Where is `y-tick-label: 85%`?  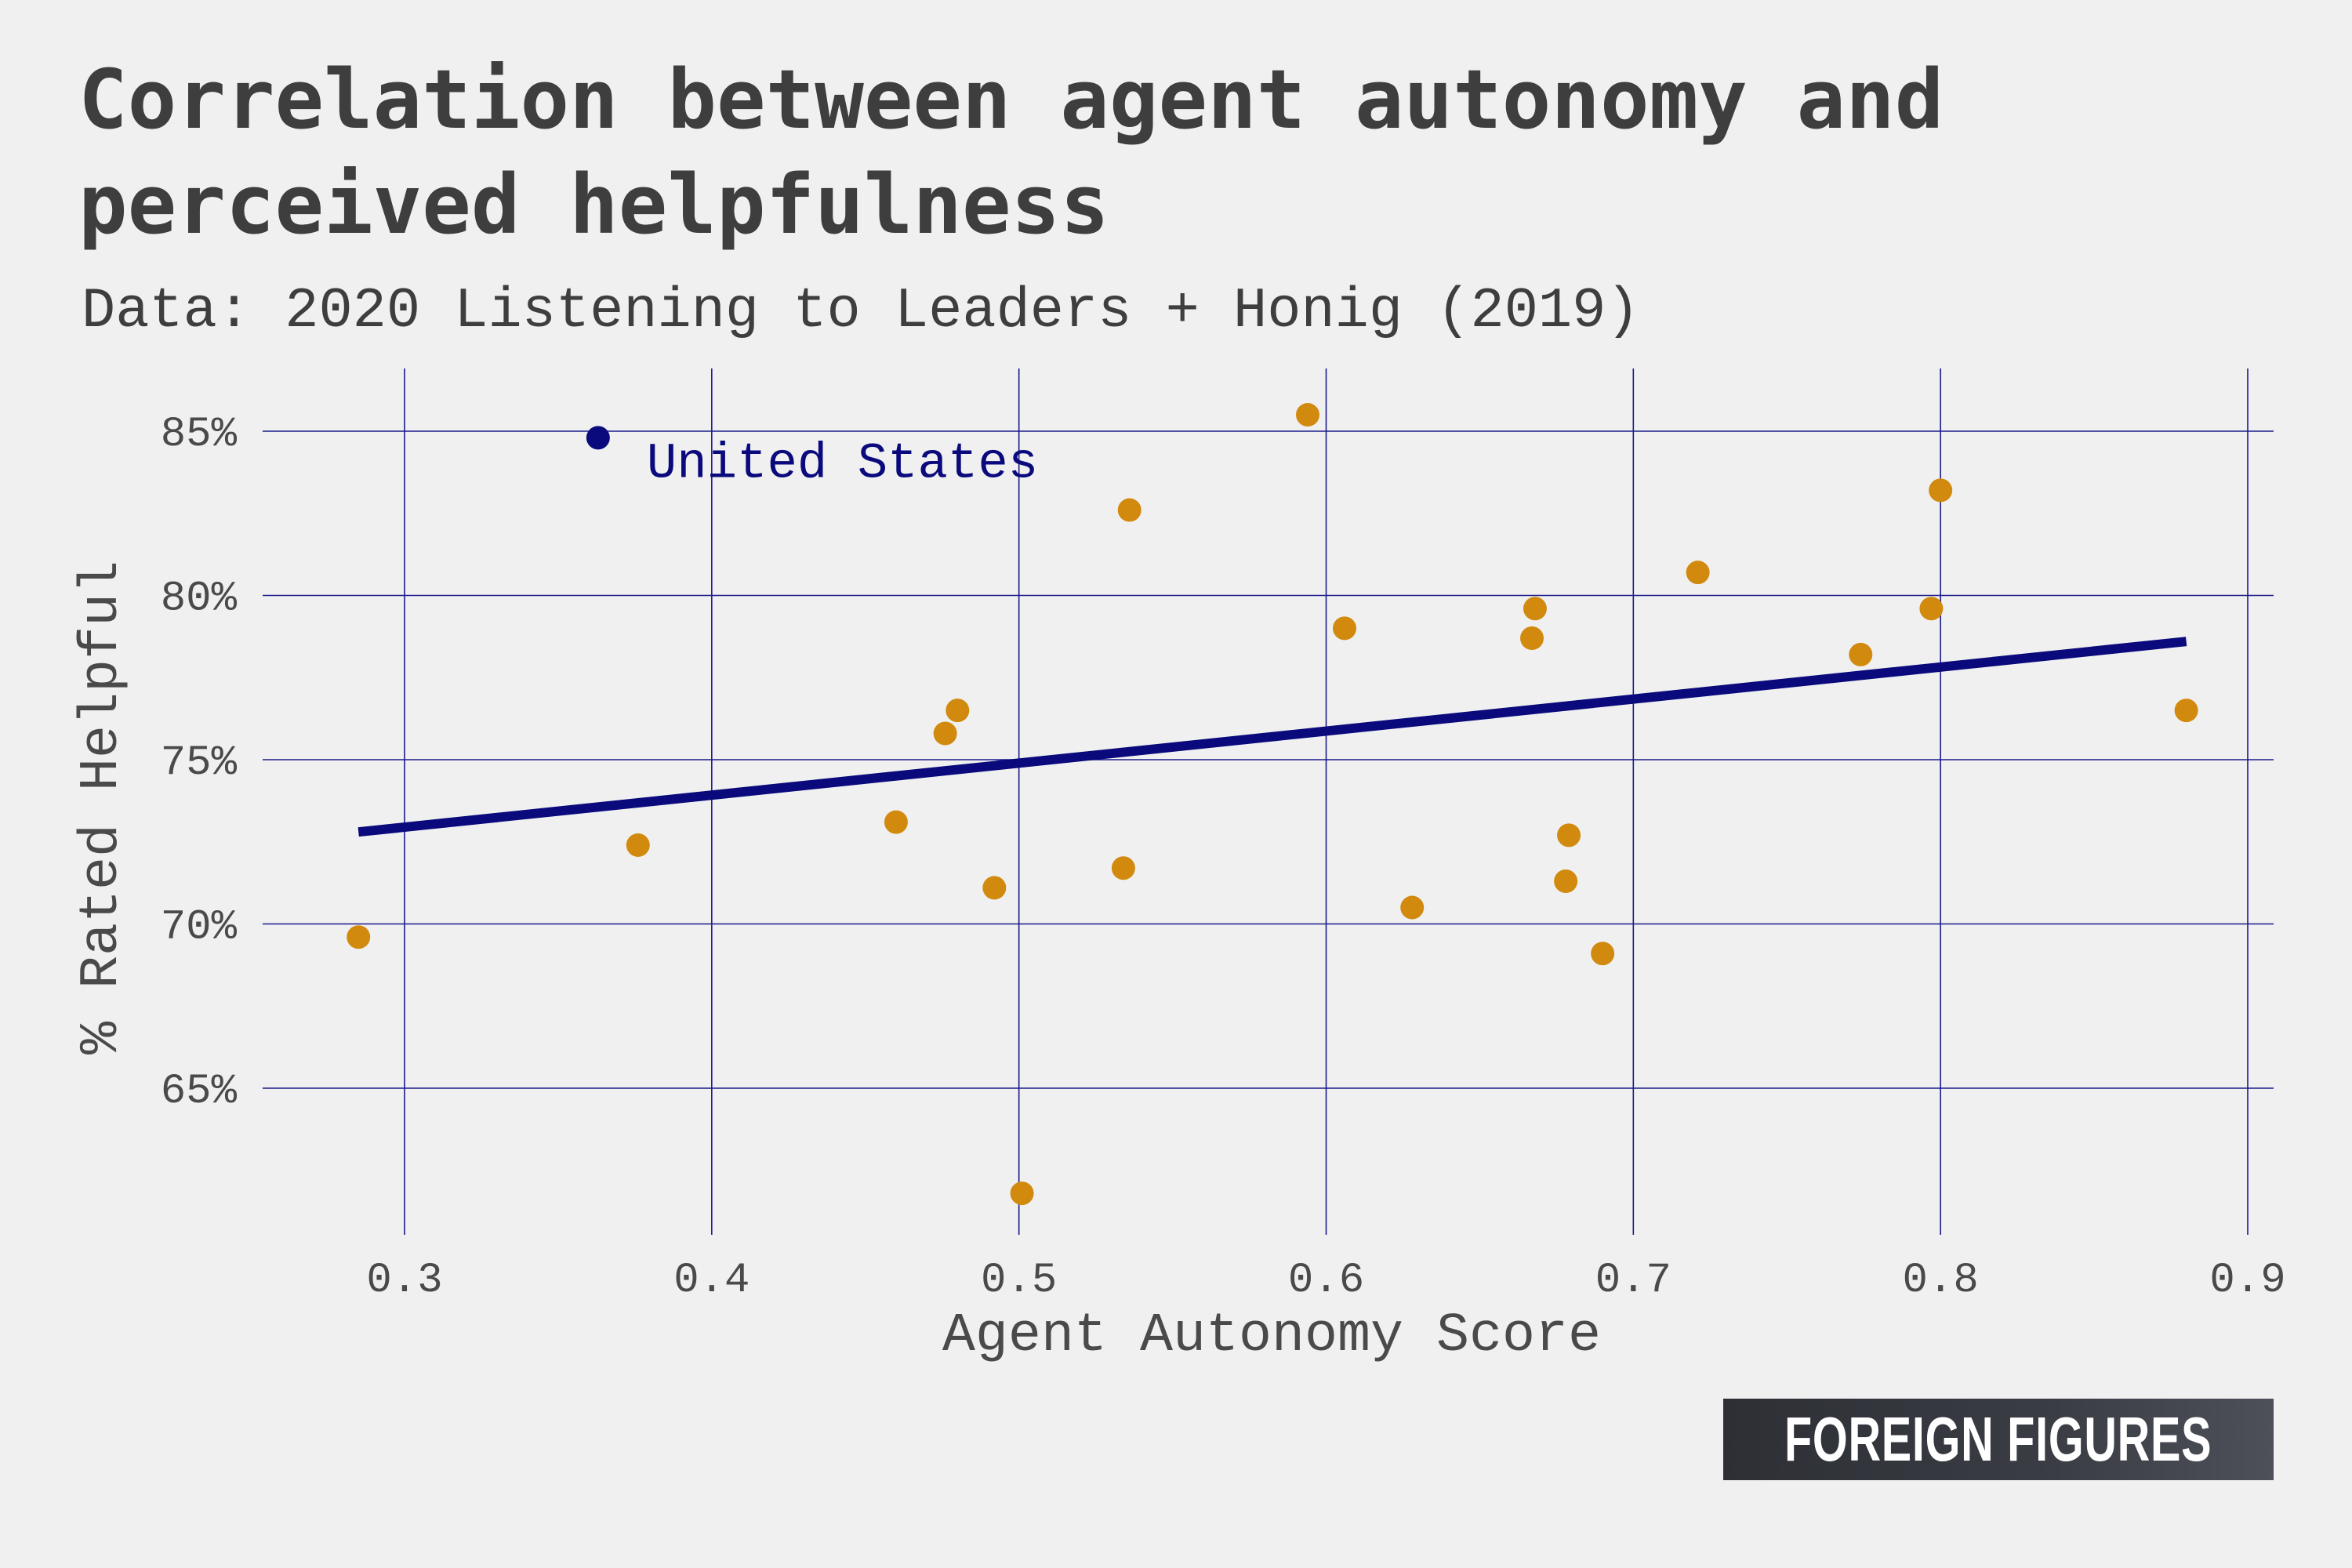 y-tick-label: 85% is located at coordinates (199, 435).